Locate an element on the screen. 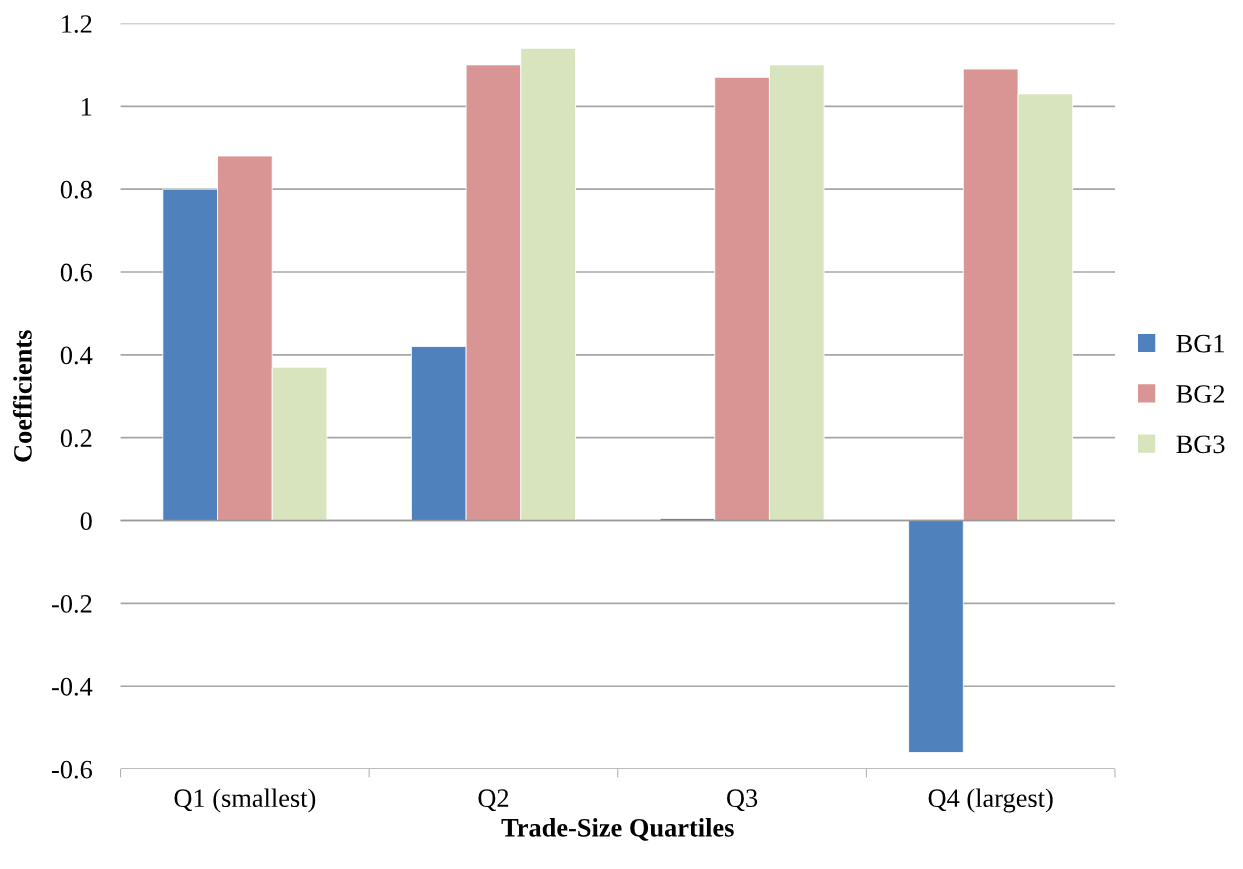 This screenshot has width=1243, height=869. y-tick-label: 0.4 is located at coordinates (76, 355).